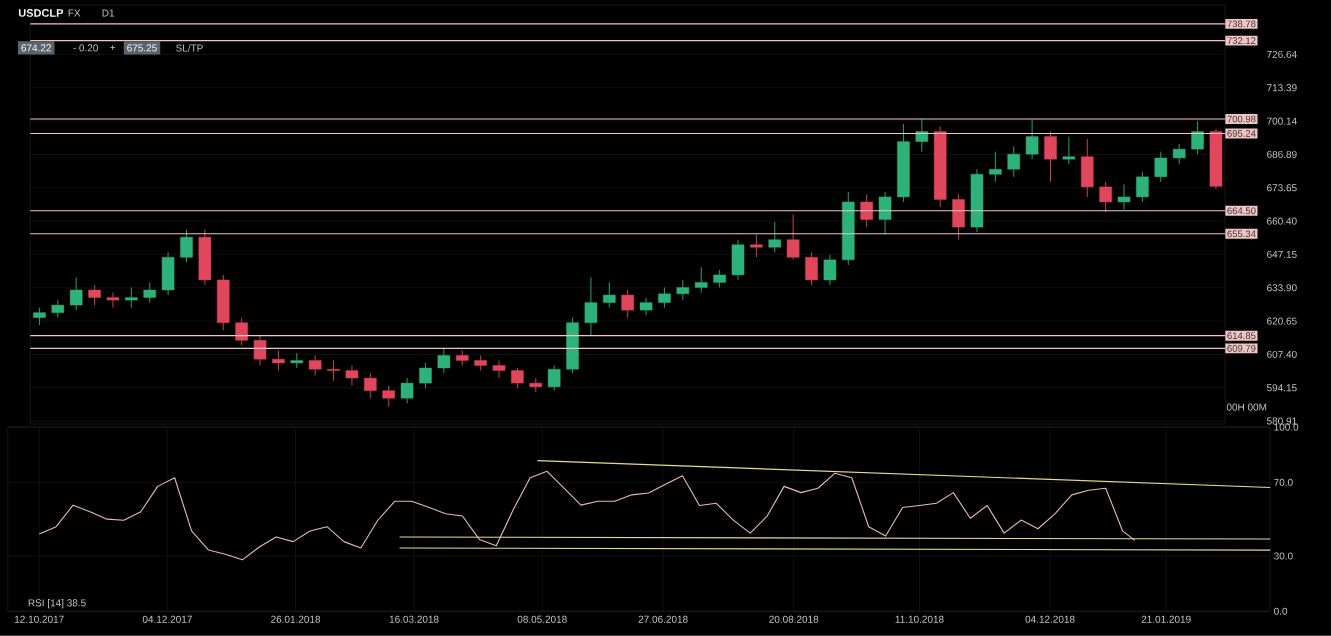 The height and width of the screenshot is (636, 1331). I want to click on x-tick-label: 08.05.2018, so click(542, 619).